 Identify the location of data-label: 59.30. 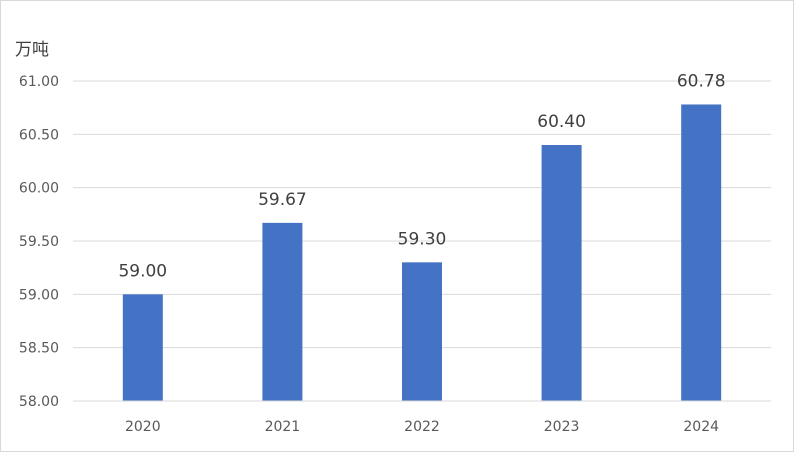
(422, 239).